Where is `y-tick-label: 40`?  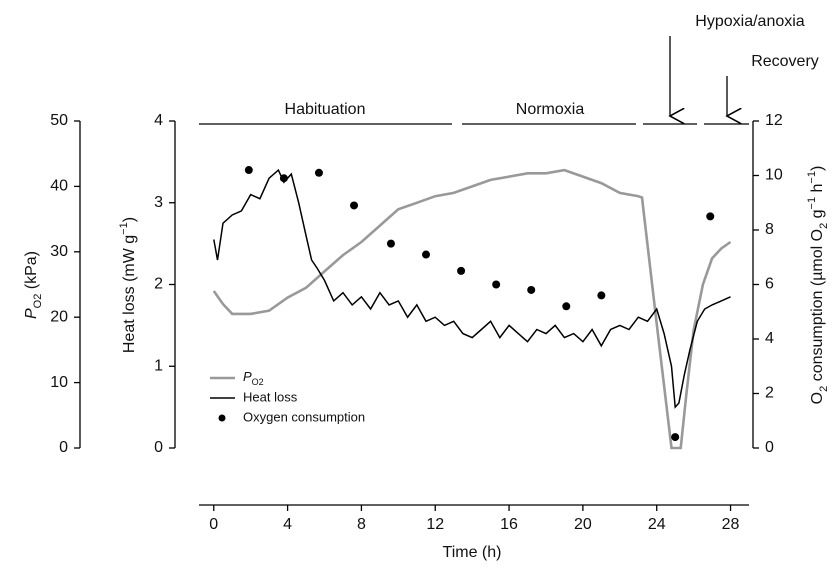 y-tick-label: 40 is located at coordinates (59, 186).